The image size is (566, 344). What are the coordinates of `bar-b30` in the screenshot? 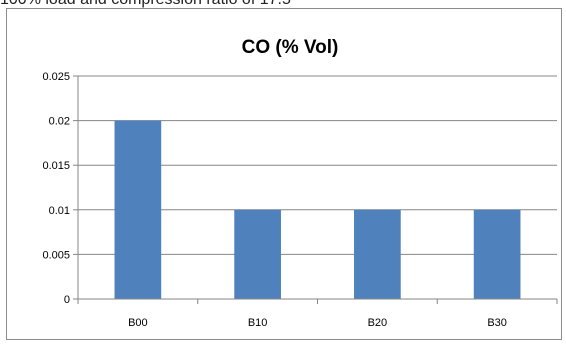 It's located at (497, 254).